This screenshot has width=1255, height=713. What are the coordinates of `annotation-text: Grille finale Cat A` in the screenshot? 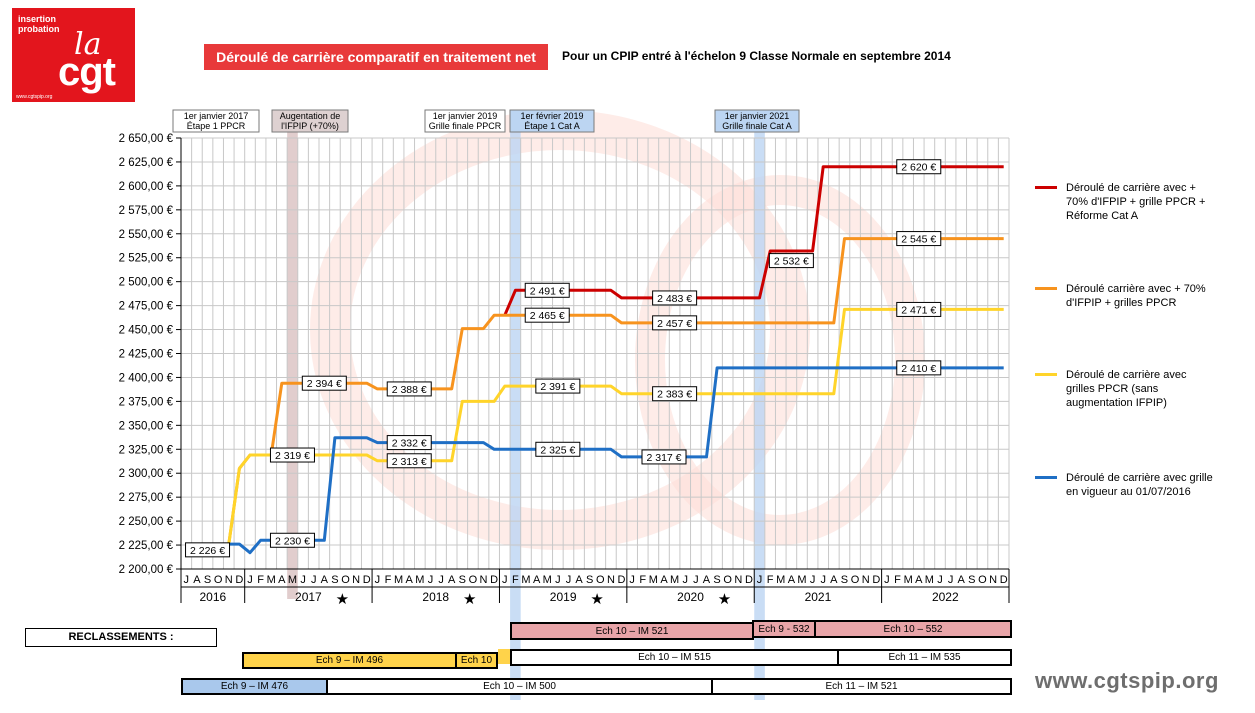 It's located at (757, 126).